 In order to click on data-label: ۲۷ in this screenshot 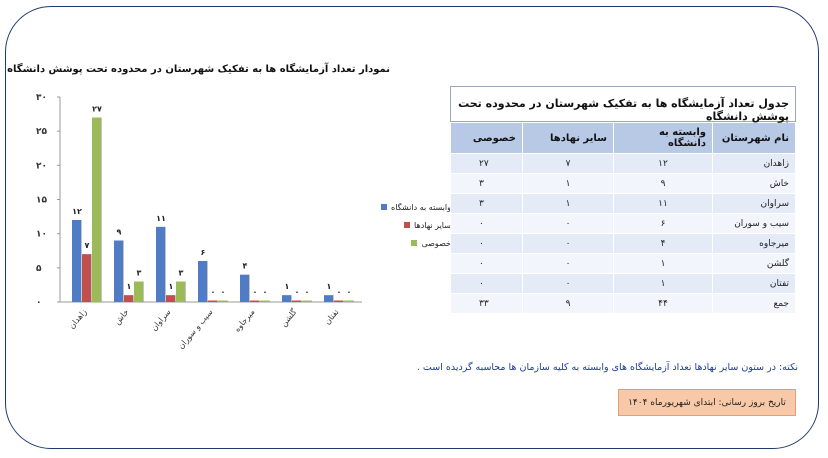, I will do `click(97, 109)`.